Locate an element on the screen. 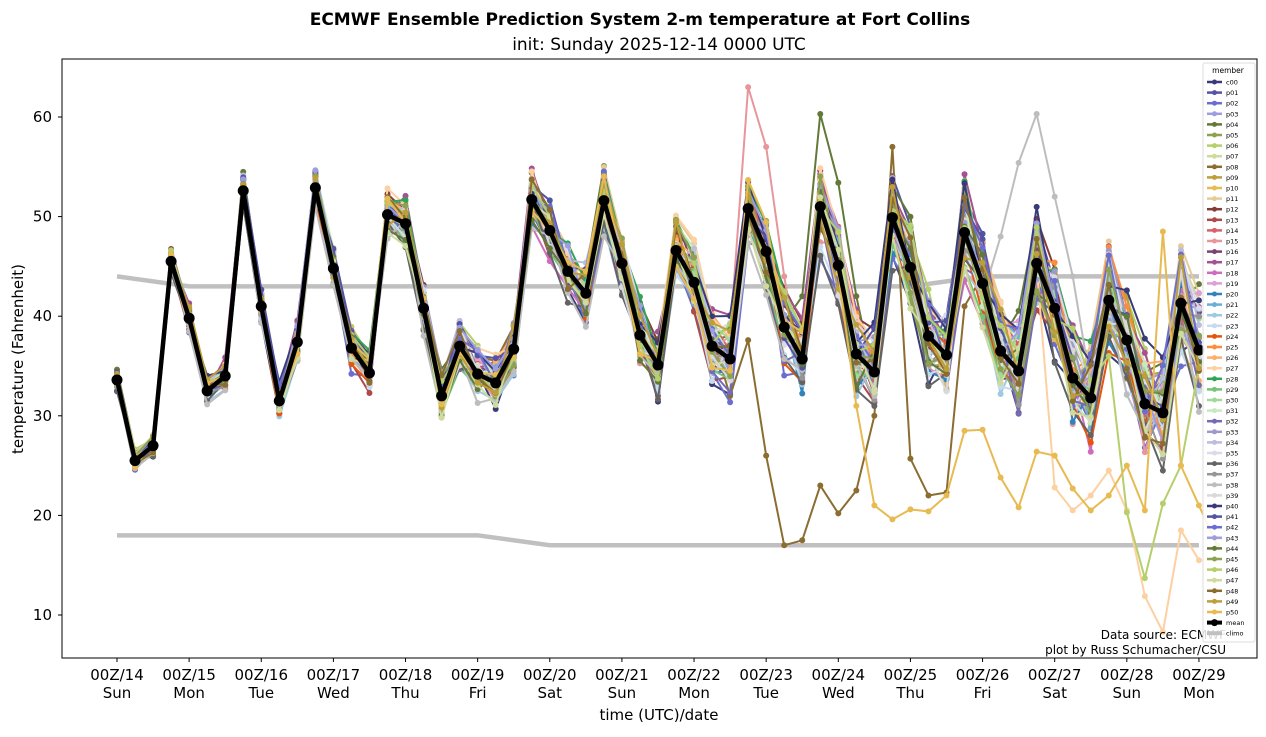  legend-marker-p33 is located at coordinates (1214, 432).